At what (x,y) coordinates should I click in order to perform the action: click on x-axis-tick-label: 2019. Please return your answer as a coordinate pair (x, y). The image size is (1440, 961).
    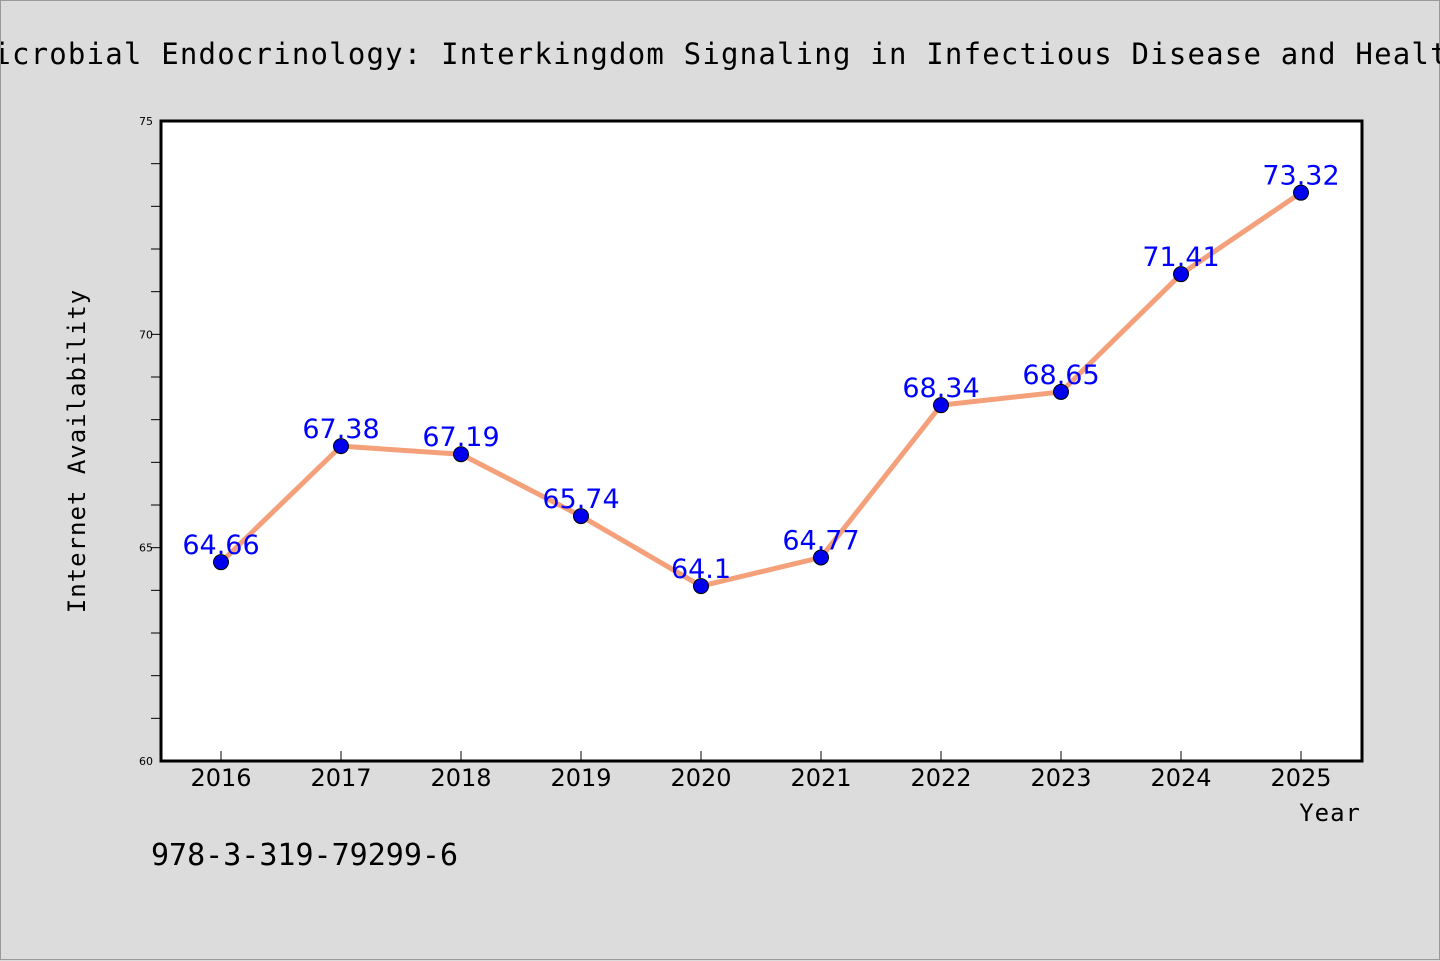
    Looking at the image, I should click on (580, 778).